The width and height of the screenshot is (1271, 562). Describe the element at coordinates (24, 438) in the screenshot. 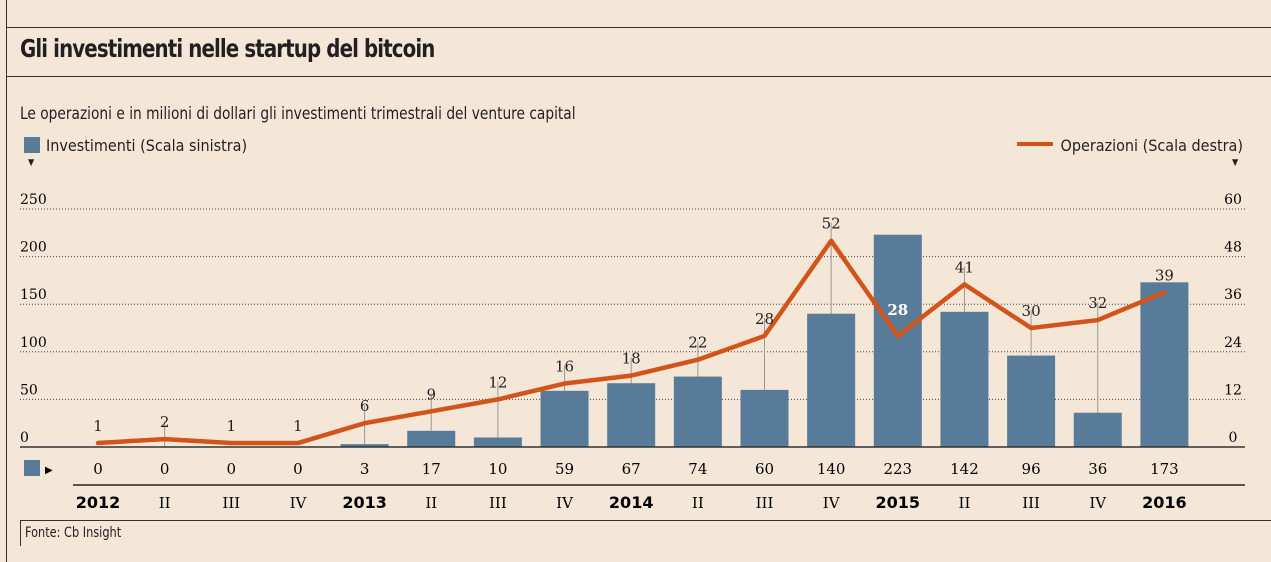

I see `left-tick-label: 0` at that location.